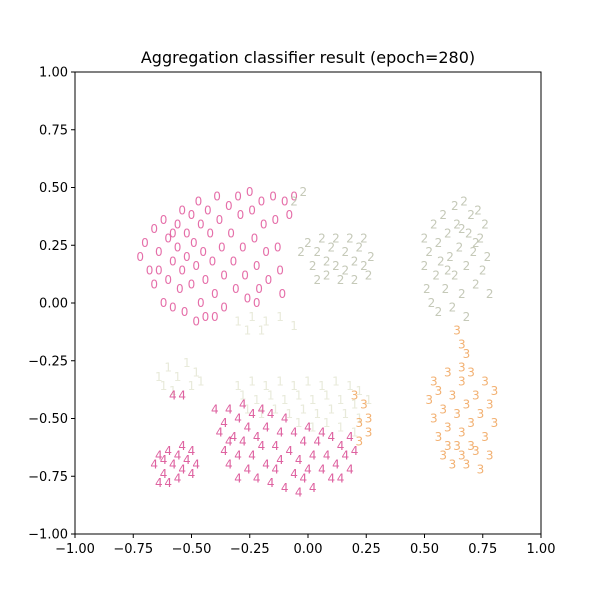  I want to click on y-axis: 1.00 0.75 0.50 0.25 0.00 −0.25 −0.50 −0.75 −1.00, so click(51, 304).